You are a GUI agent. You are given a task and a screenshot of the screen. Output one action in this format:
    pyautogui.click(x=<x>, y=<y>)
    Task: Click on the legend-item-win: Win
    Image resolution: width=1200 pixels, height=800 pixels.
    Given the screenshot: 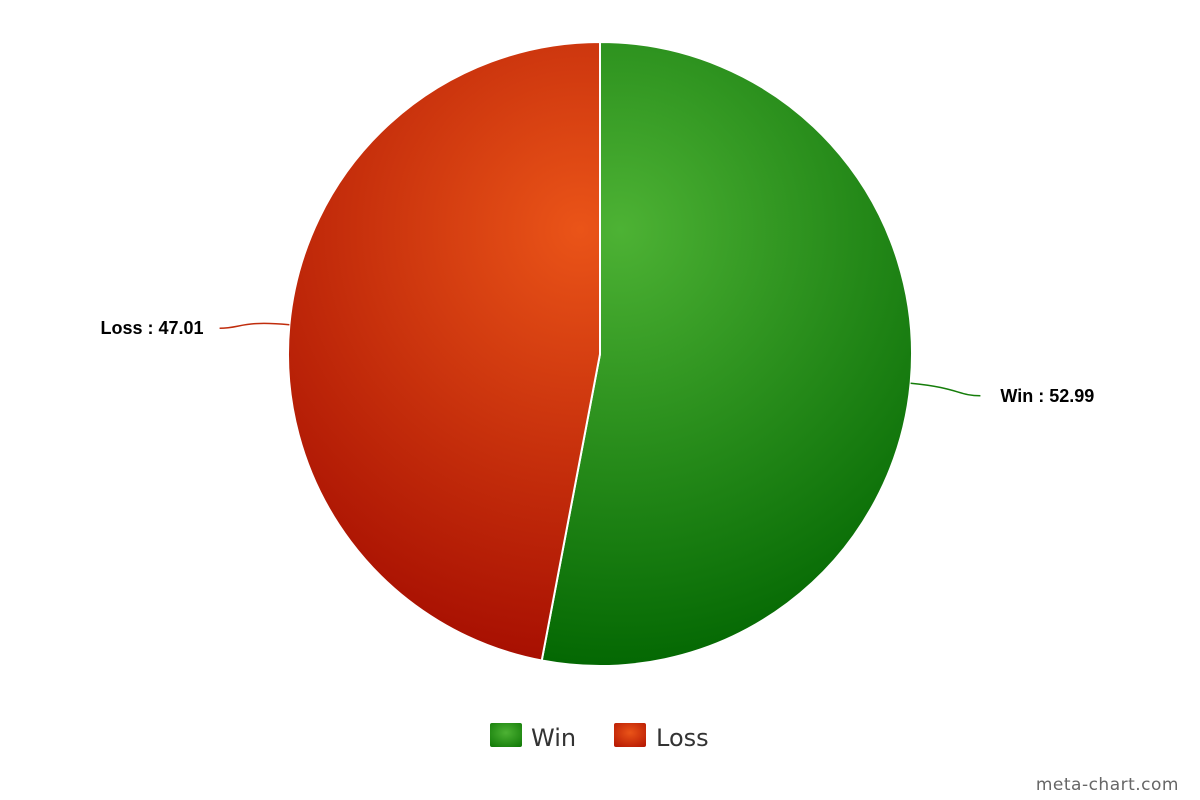 What is the action you would take?
    pyautogui.click(x=533, y=737)
    